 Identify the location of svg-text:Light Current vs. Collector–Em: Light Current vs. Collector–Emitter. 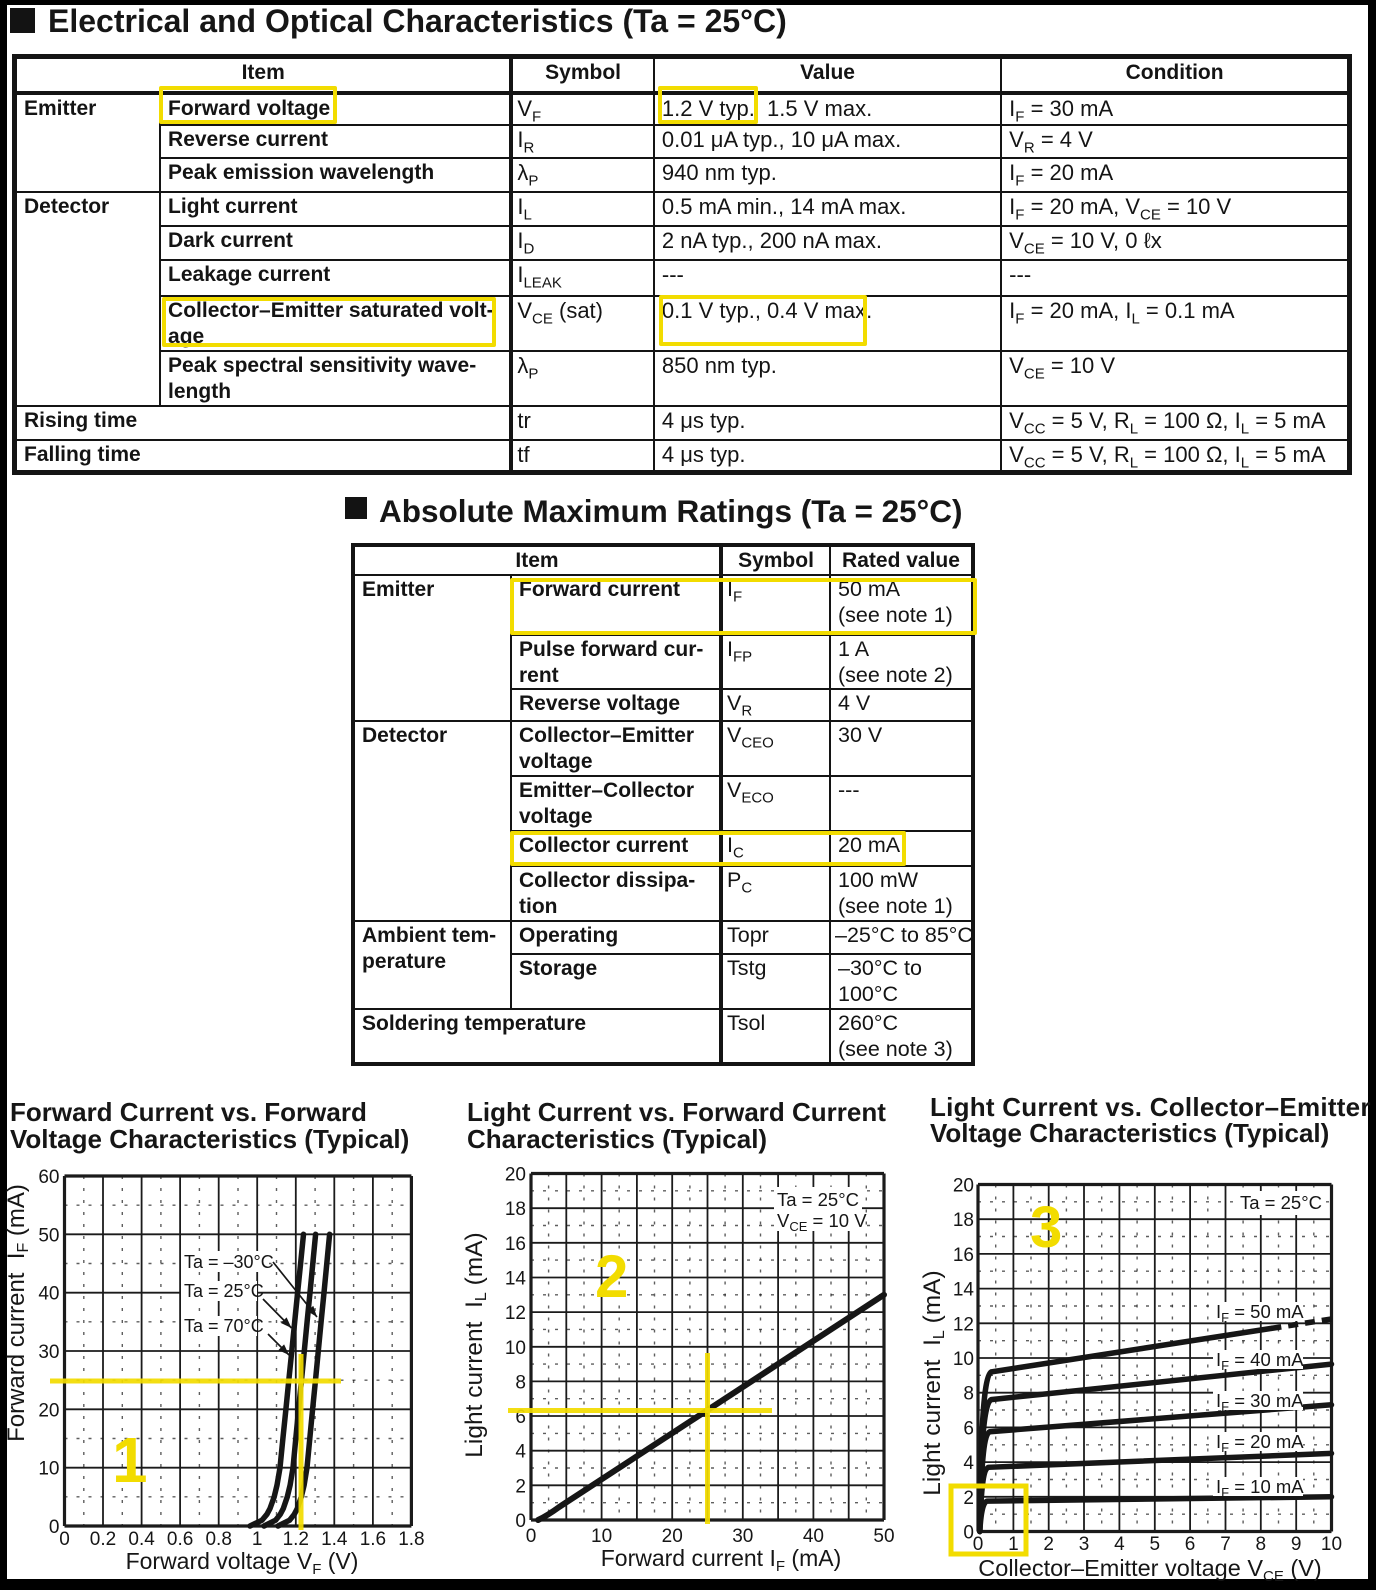
(1150, 1107).